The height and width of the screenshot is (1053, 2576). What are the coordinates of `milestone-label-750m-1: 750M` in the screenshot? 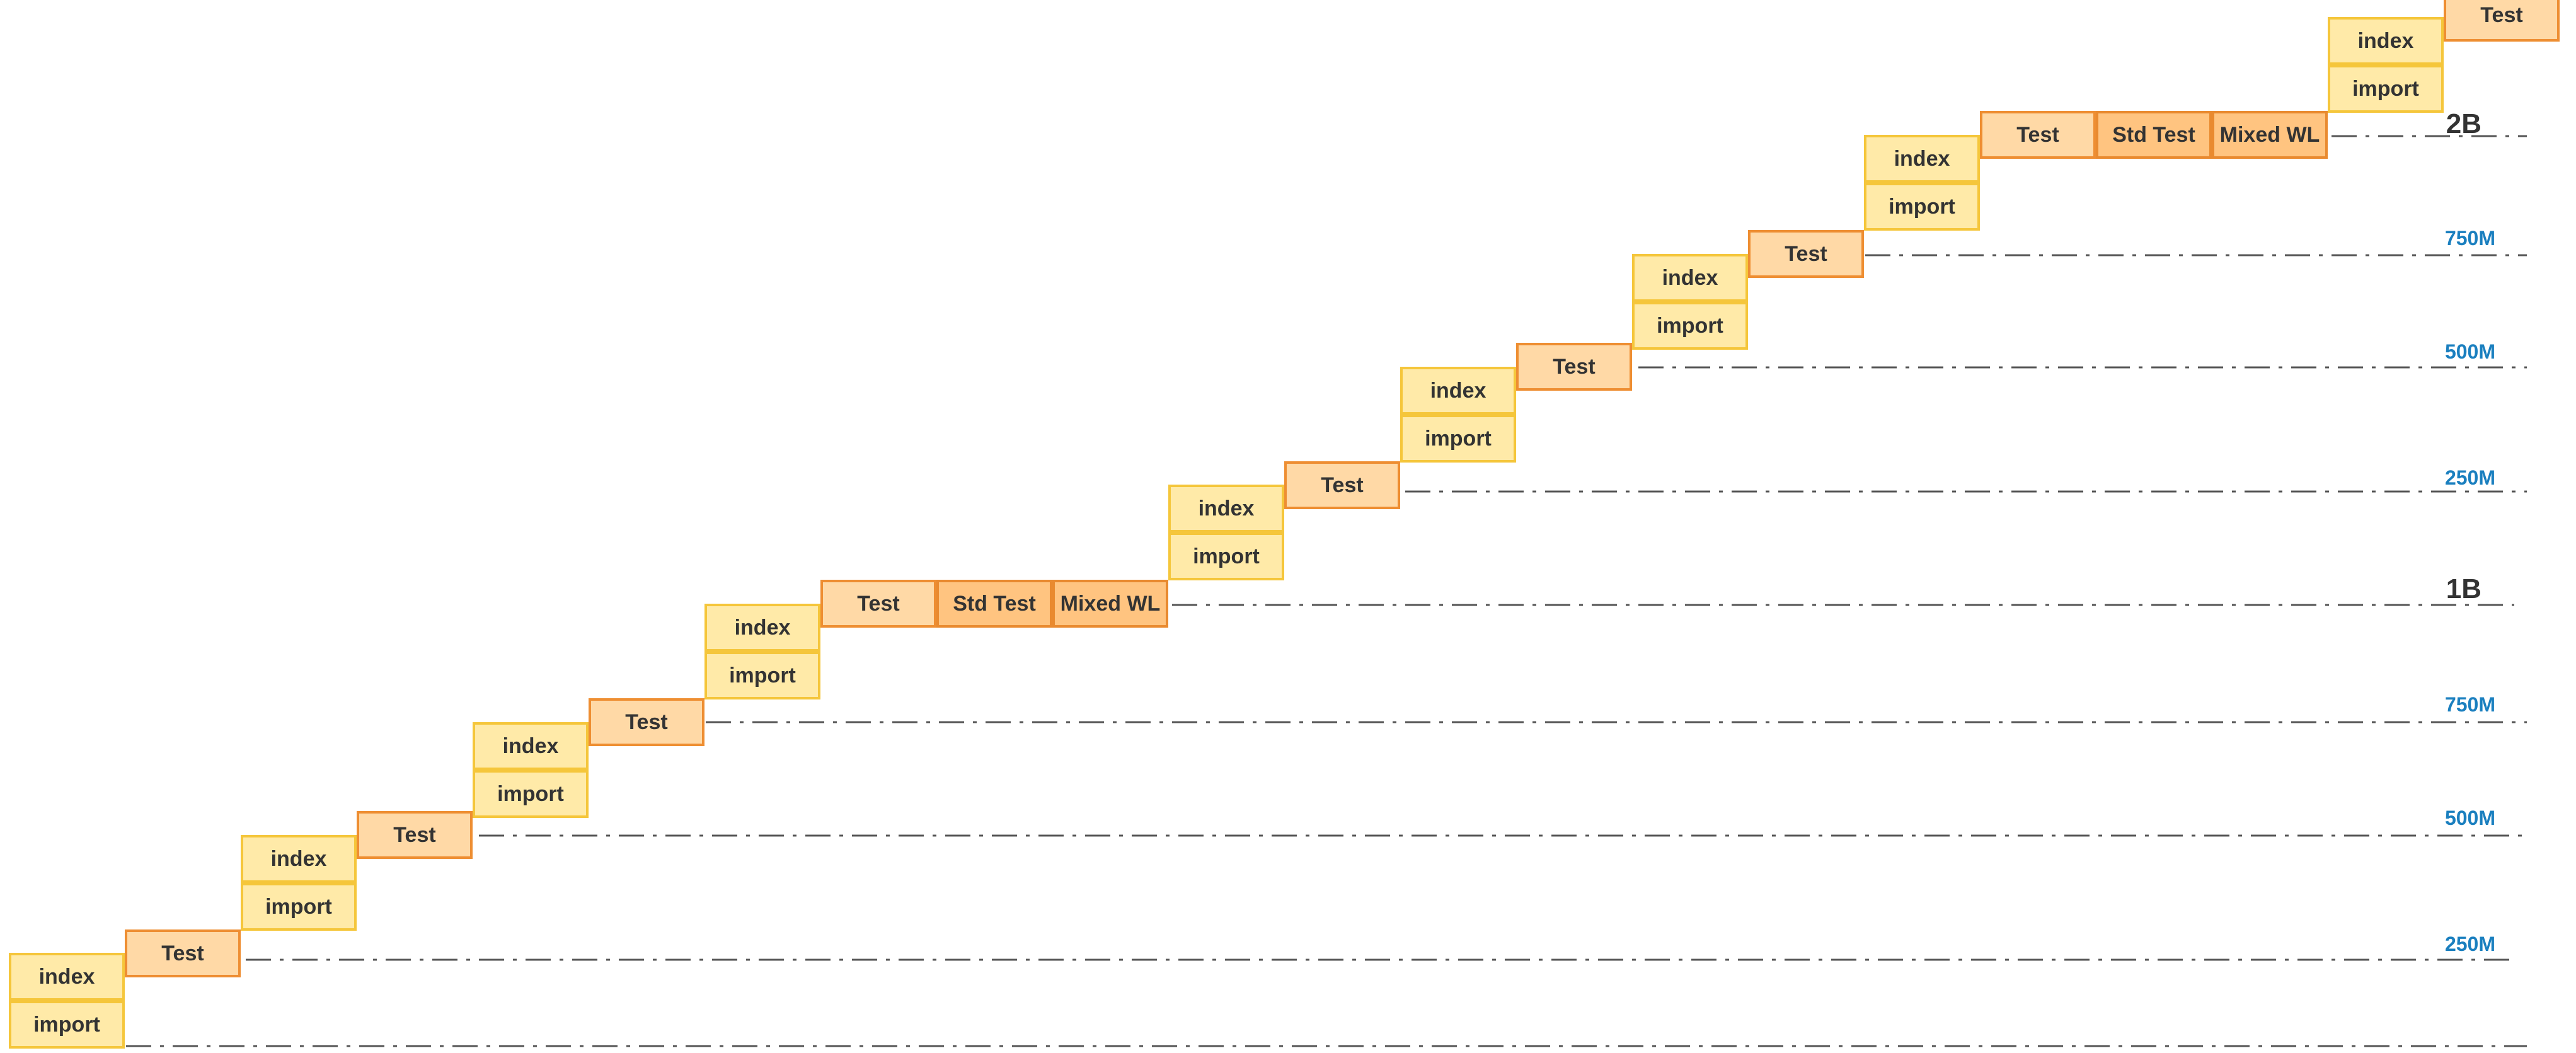 It's located at (2469, 704).